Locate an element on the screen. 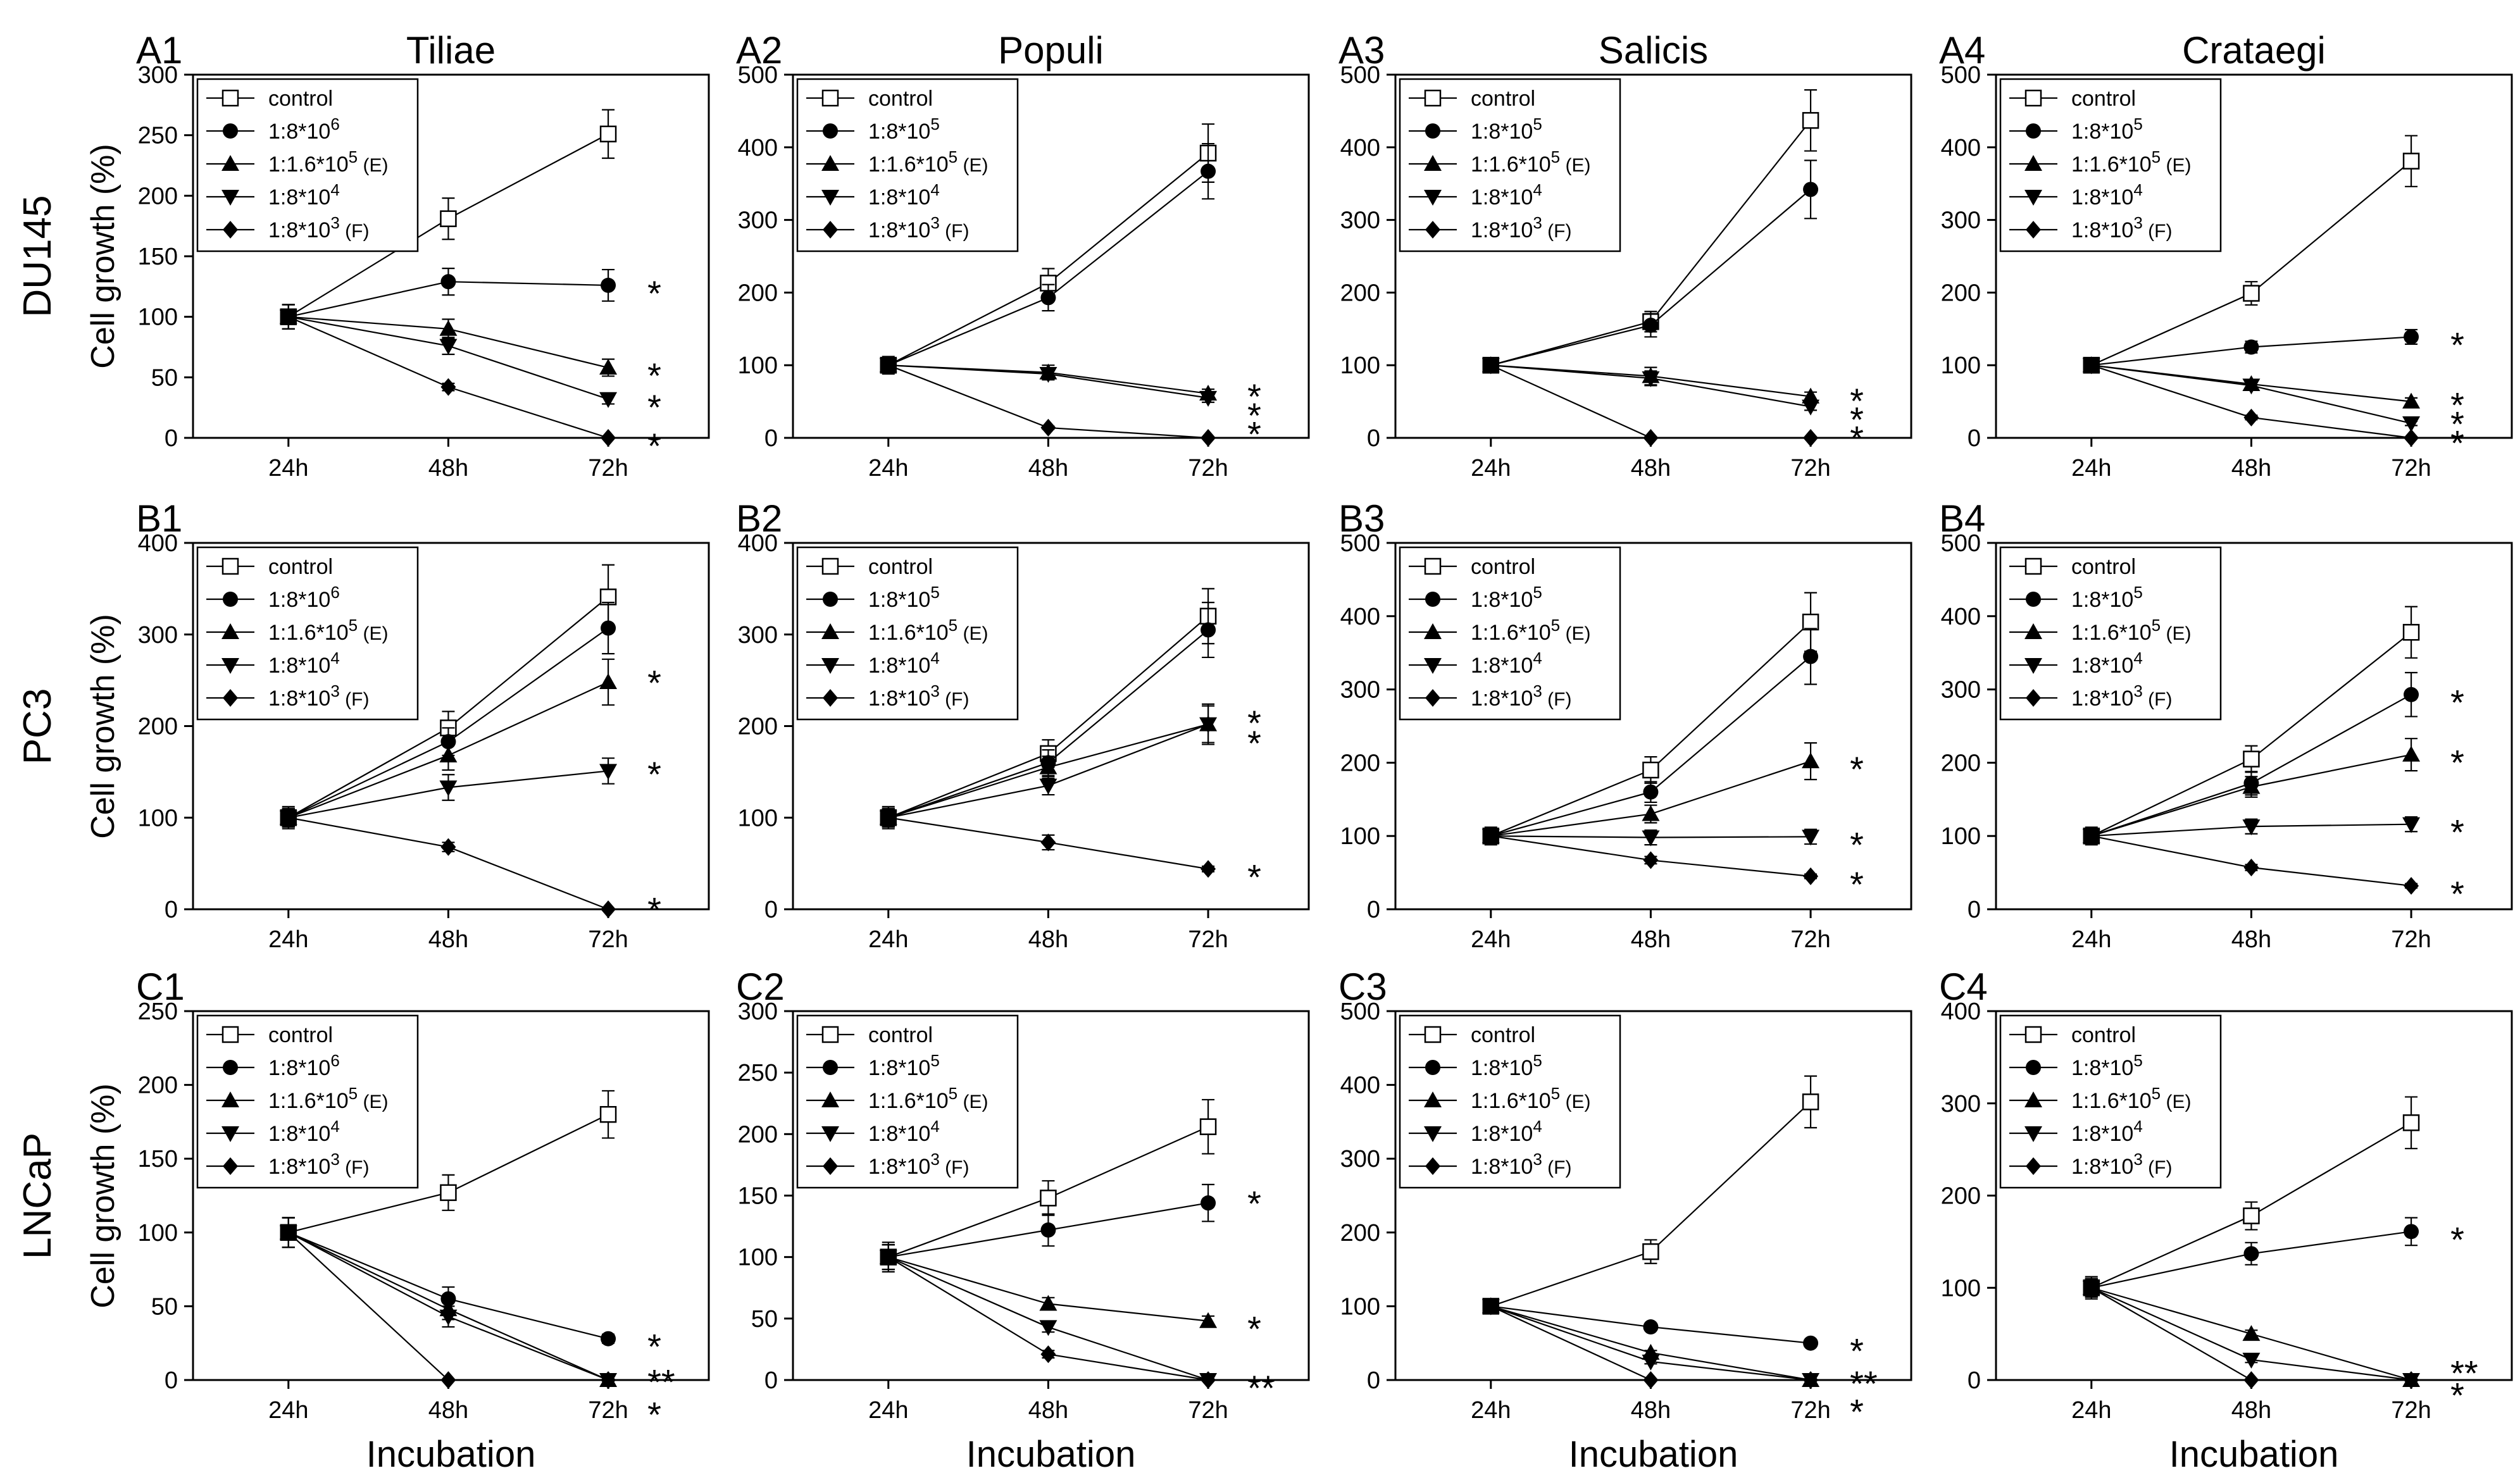 The width and height of the screenshot is (2520, 1480). panel-label: B4 is located at coordinates (1962, 518).